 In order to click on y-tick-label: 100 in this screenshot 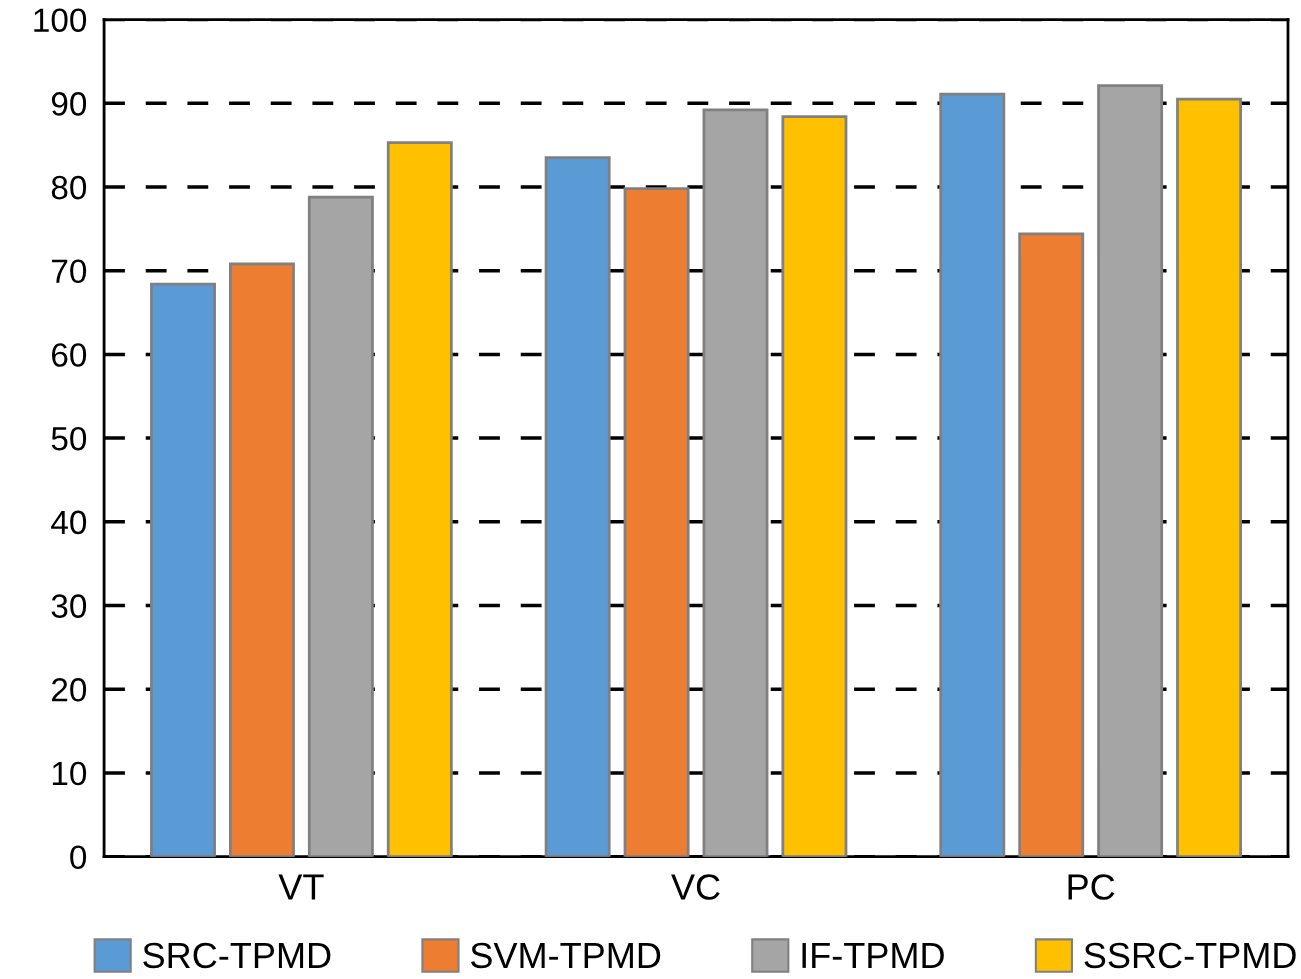, I will do `click(60, 20)`.